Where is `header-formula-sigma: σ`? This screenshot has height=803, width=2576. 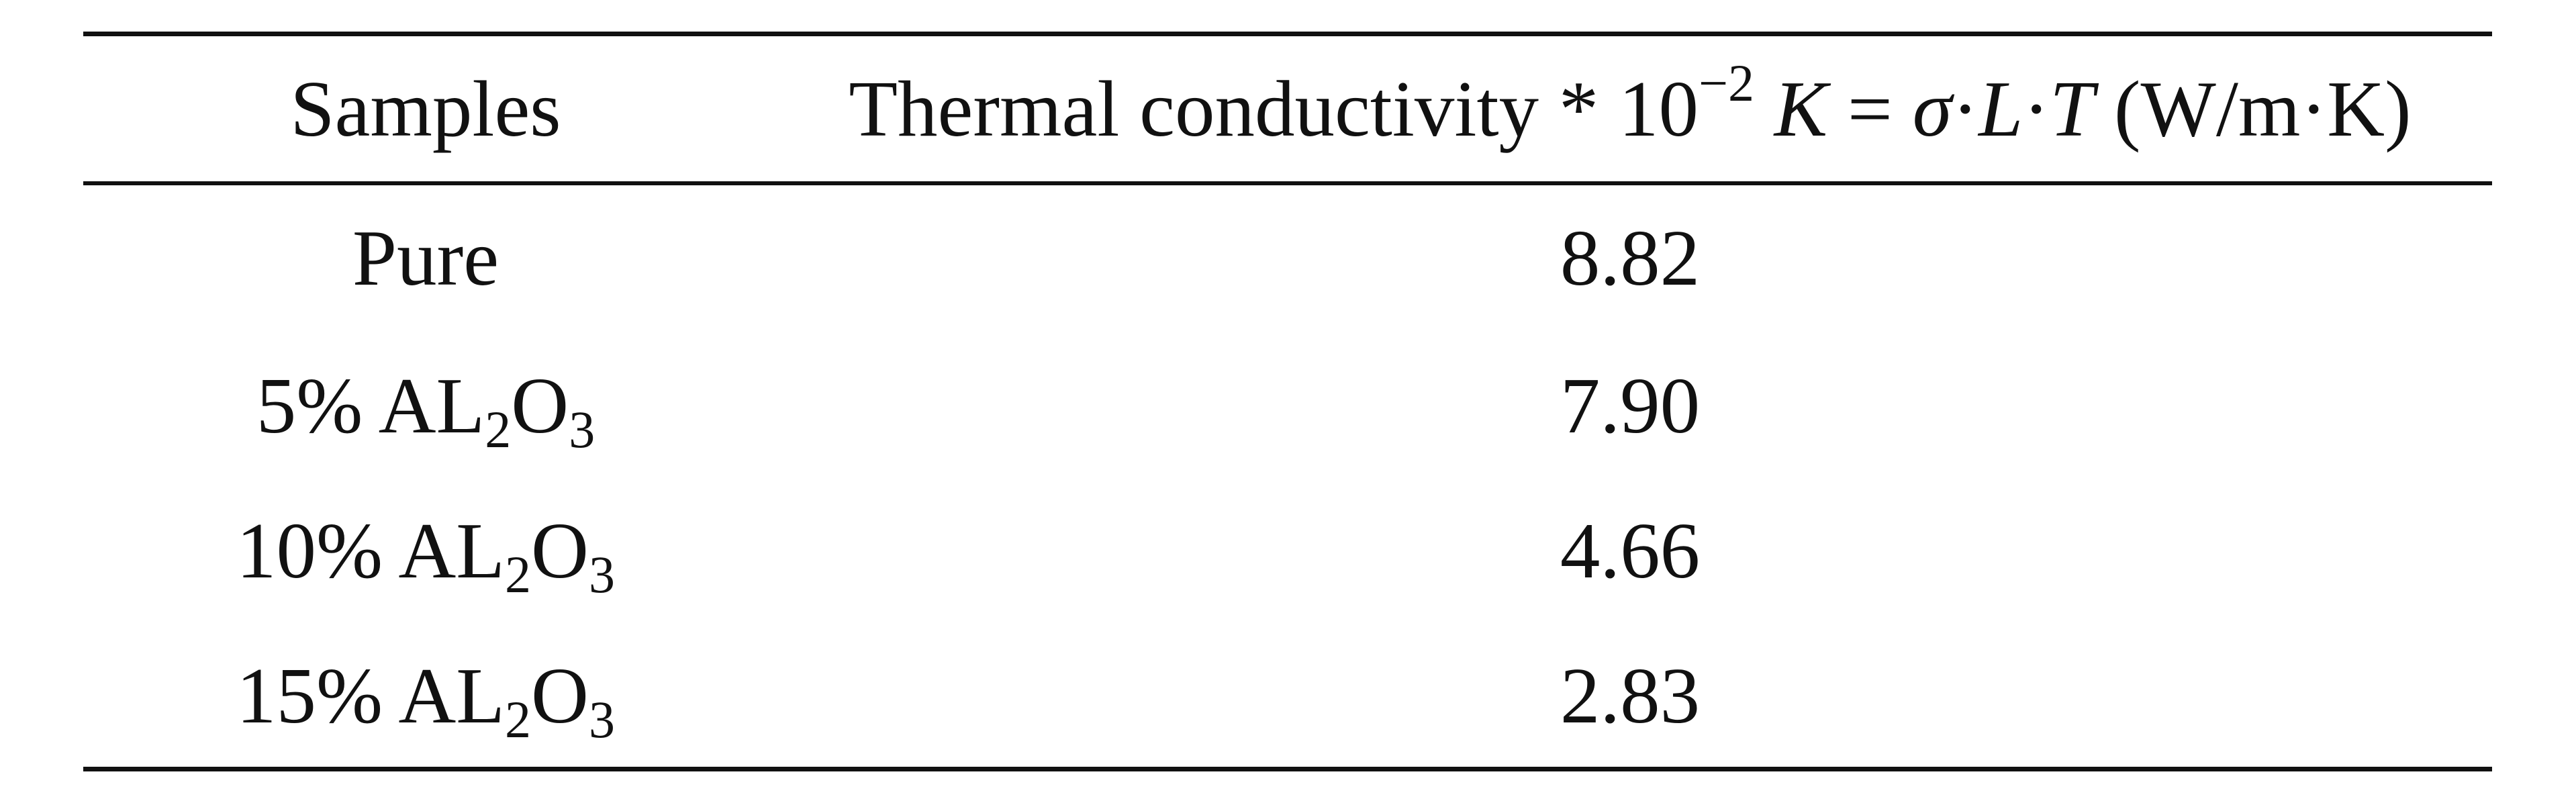
header-formula-sigma: σ is located at coordinates (1932, 109).